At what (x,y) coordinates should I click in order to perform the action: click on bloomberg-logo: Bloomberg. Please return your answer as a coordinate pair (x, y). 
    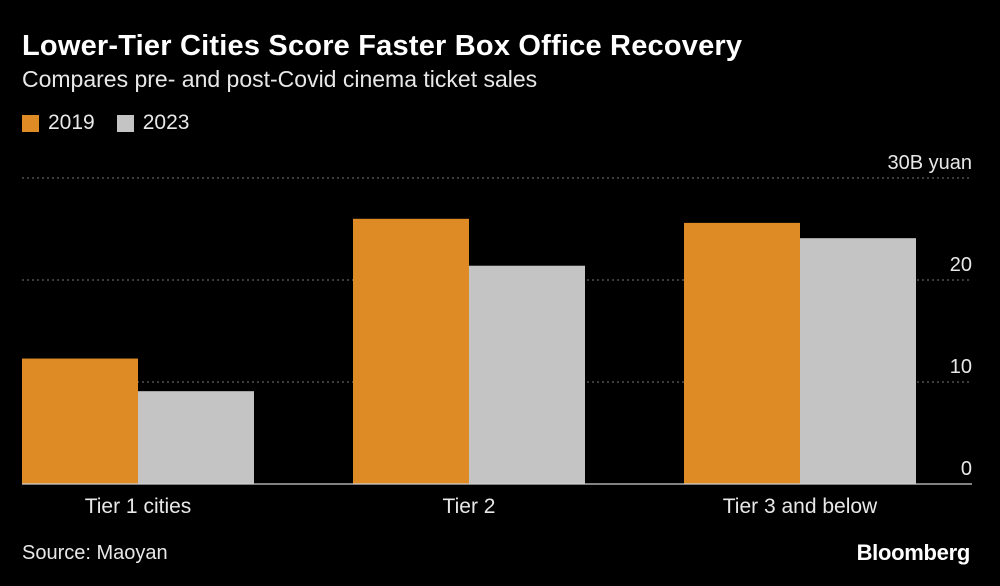
    Looking at the image, I should click on (913, 552).